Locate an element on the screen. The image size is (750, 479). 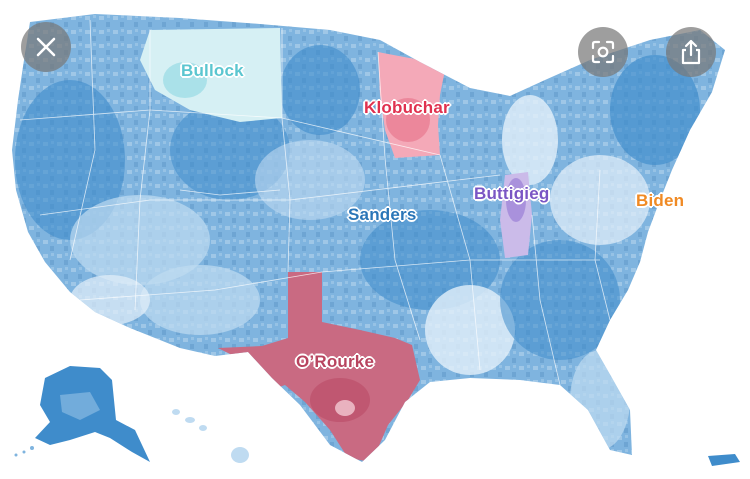
klobuchar-label: Klobuchar is located at coordinates (407, 107).